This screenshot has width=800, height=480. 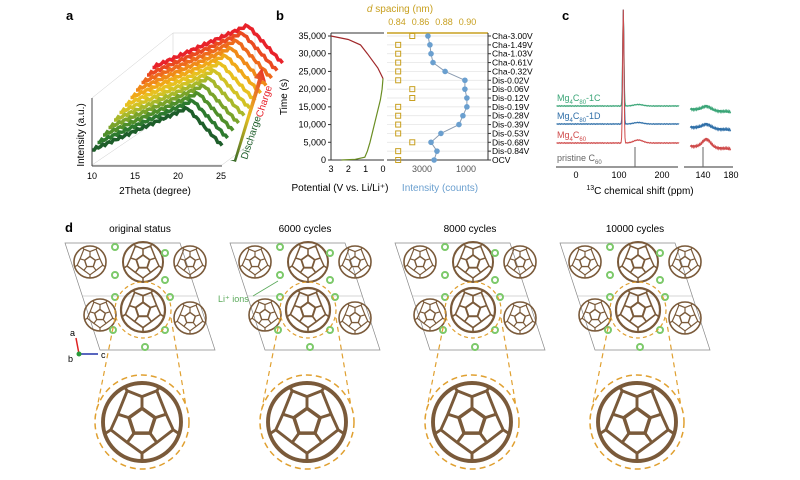 What do you see at coordinates (72, 333) in the screenshot?
I see `axis-label-a: a` at bounding box center [72, 333].